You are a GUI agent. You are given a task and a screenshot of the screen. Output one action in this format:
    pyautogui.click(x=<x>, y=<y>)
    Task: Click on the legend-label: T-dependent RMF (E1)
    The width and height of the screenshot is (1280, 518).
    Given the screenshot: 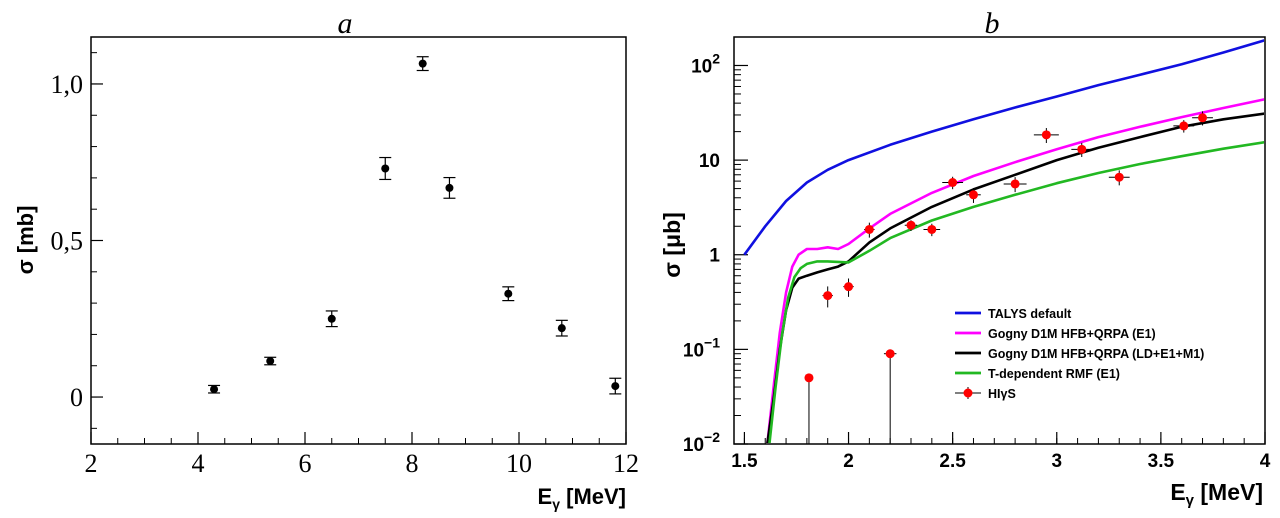 What is the action you would take?
    pyautogui.click(x=1054, y=374)
    